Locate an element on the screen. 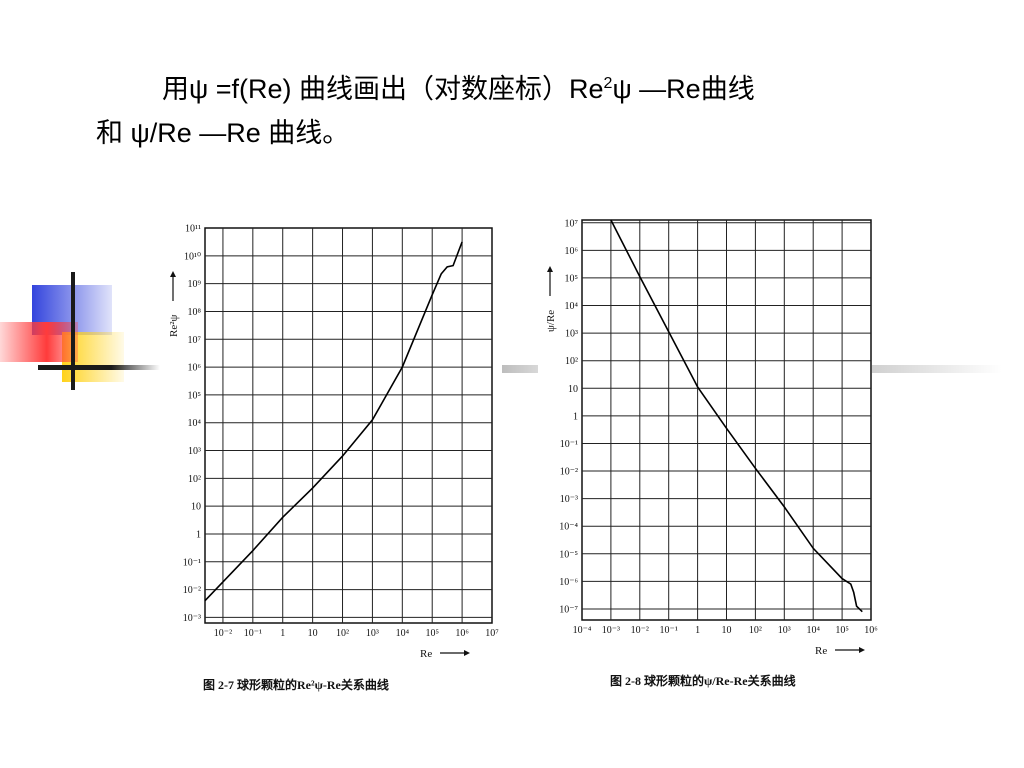 This screenshot has height=768, width=1024. x-tick-label: 10⁻⁴ is located at coordinates (582, 630).